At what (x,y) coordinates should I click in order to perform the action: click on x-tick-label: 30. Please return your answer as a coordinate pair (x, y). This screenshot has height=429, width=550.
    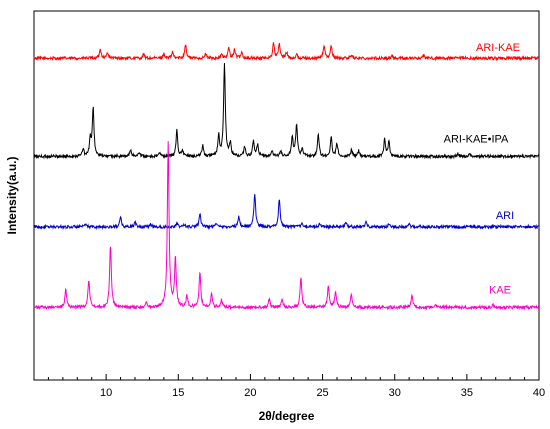
    Looking at the image, I should click on (395, 393).